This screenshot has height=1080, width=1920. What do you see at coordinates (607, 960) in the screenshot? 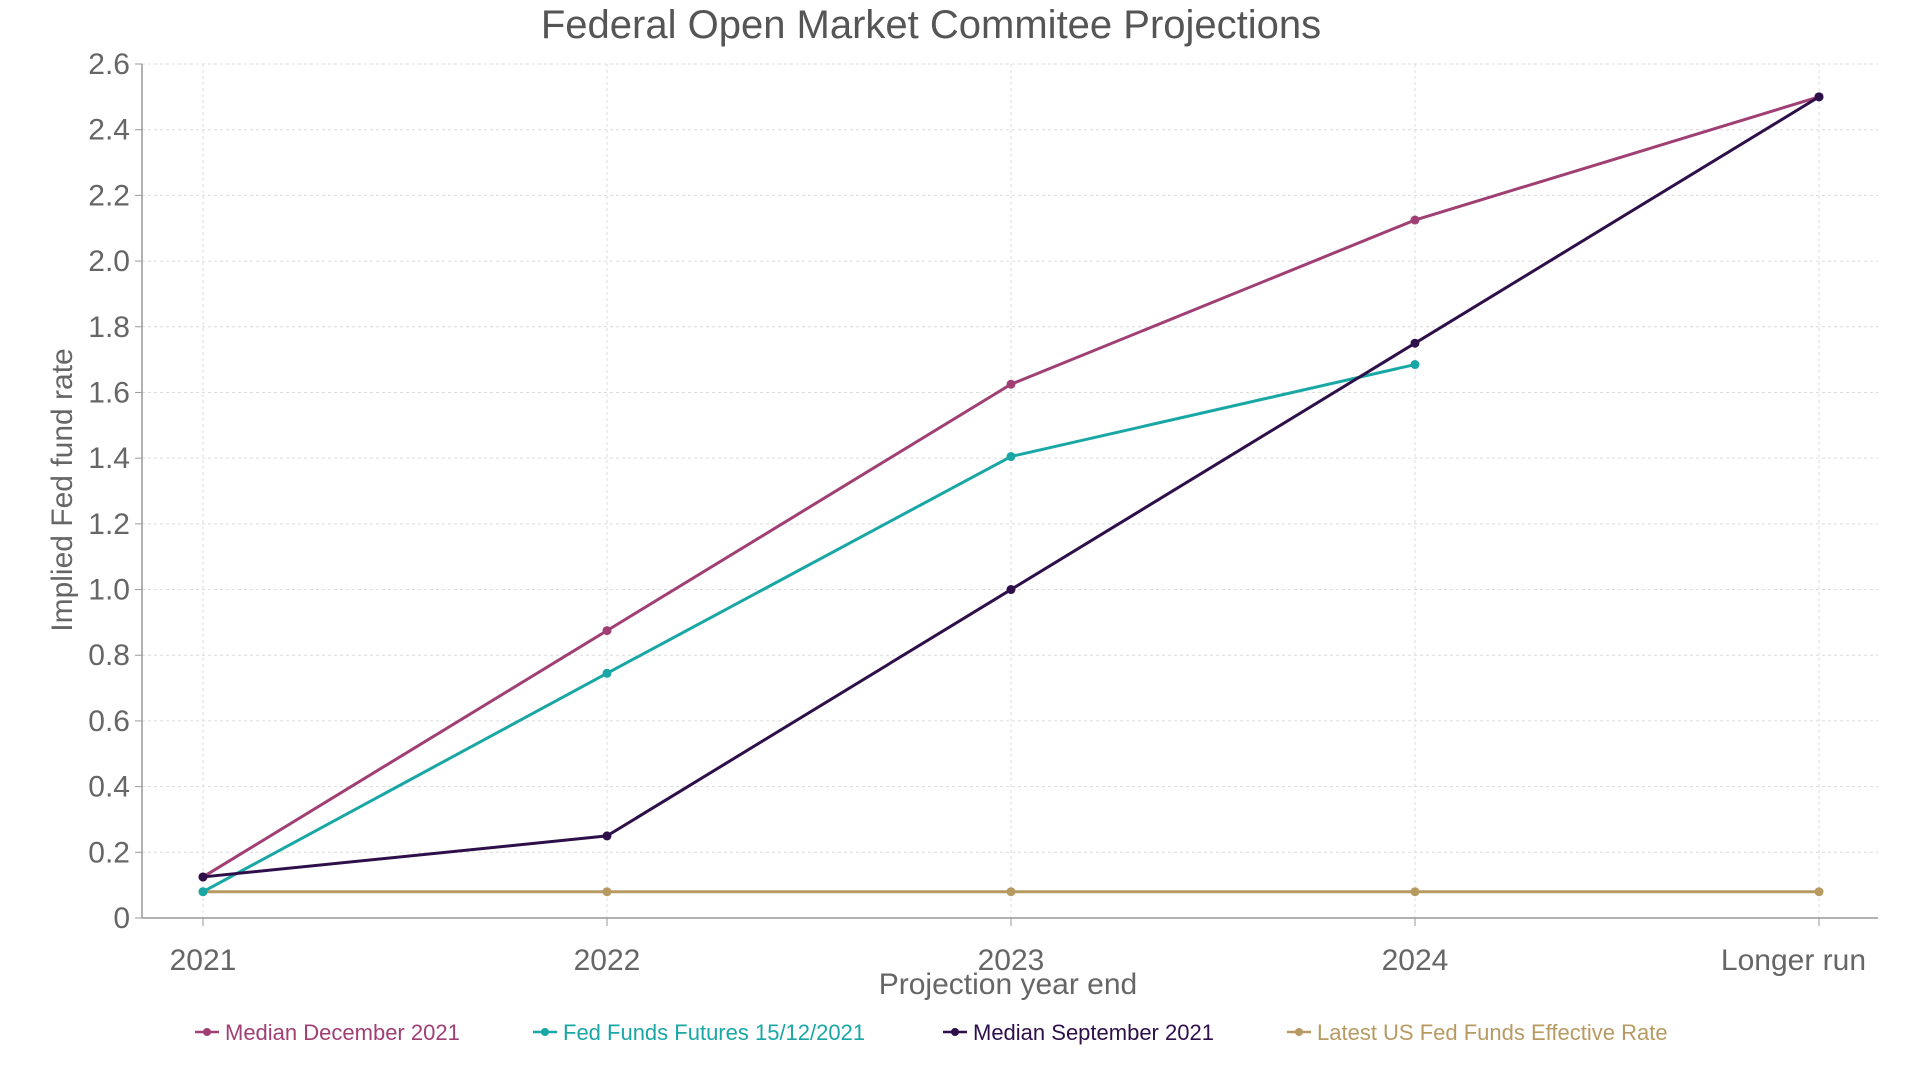
I see `x-tick-label: 2022` at bounding box center [607, 960].